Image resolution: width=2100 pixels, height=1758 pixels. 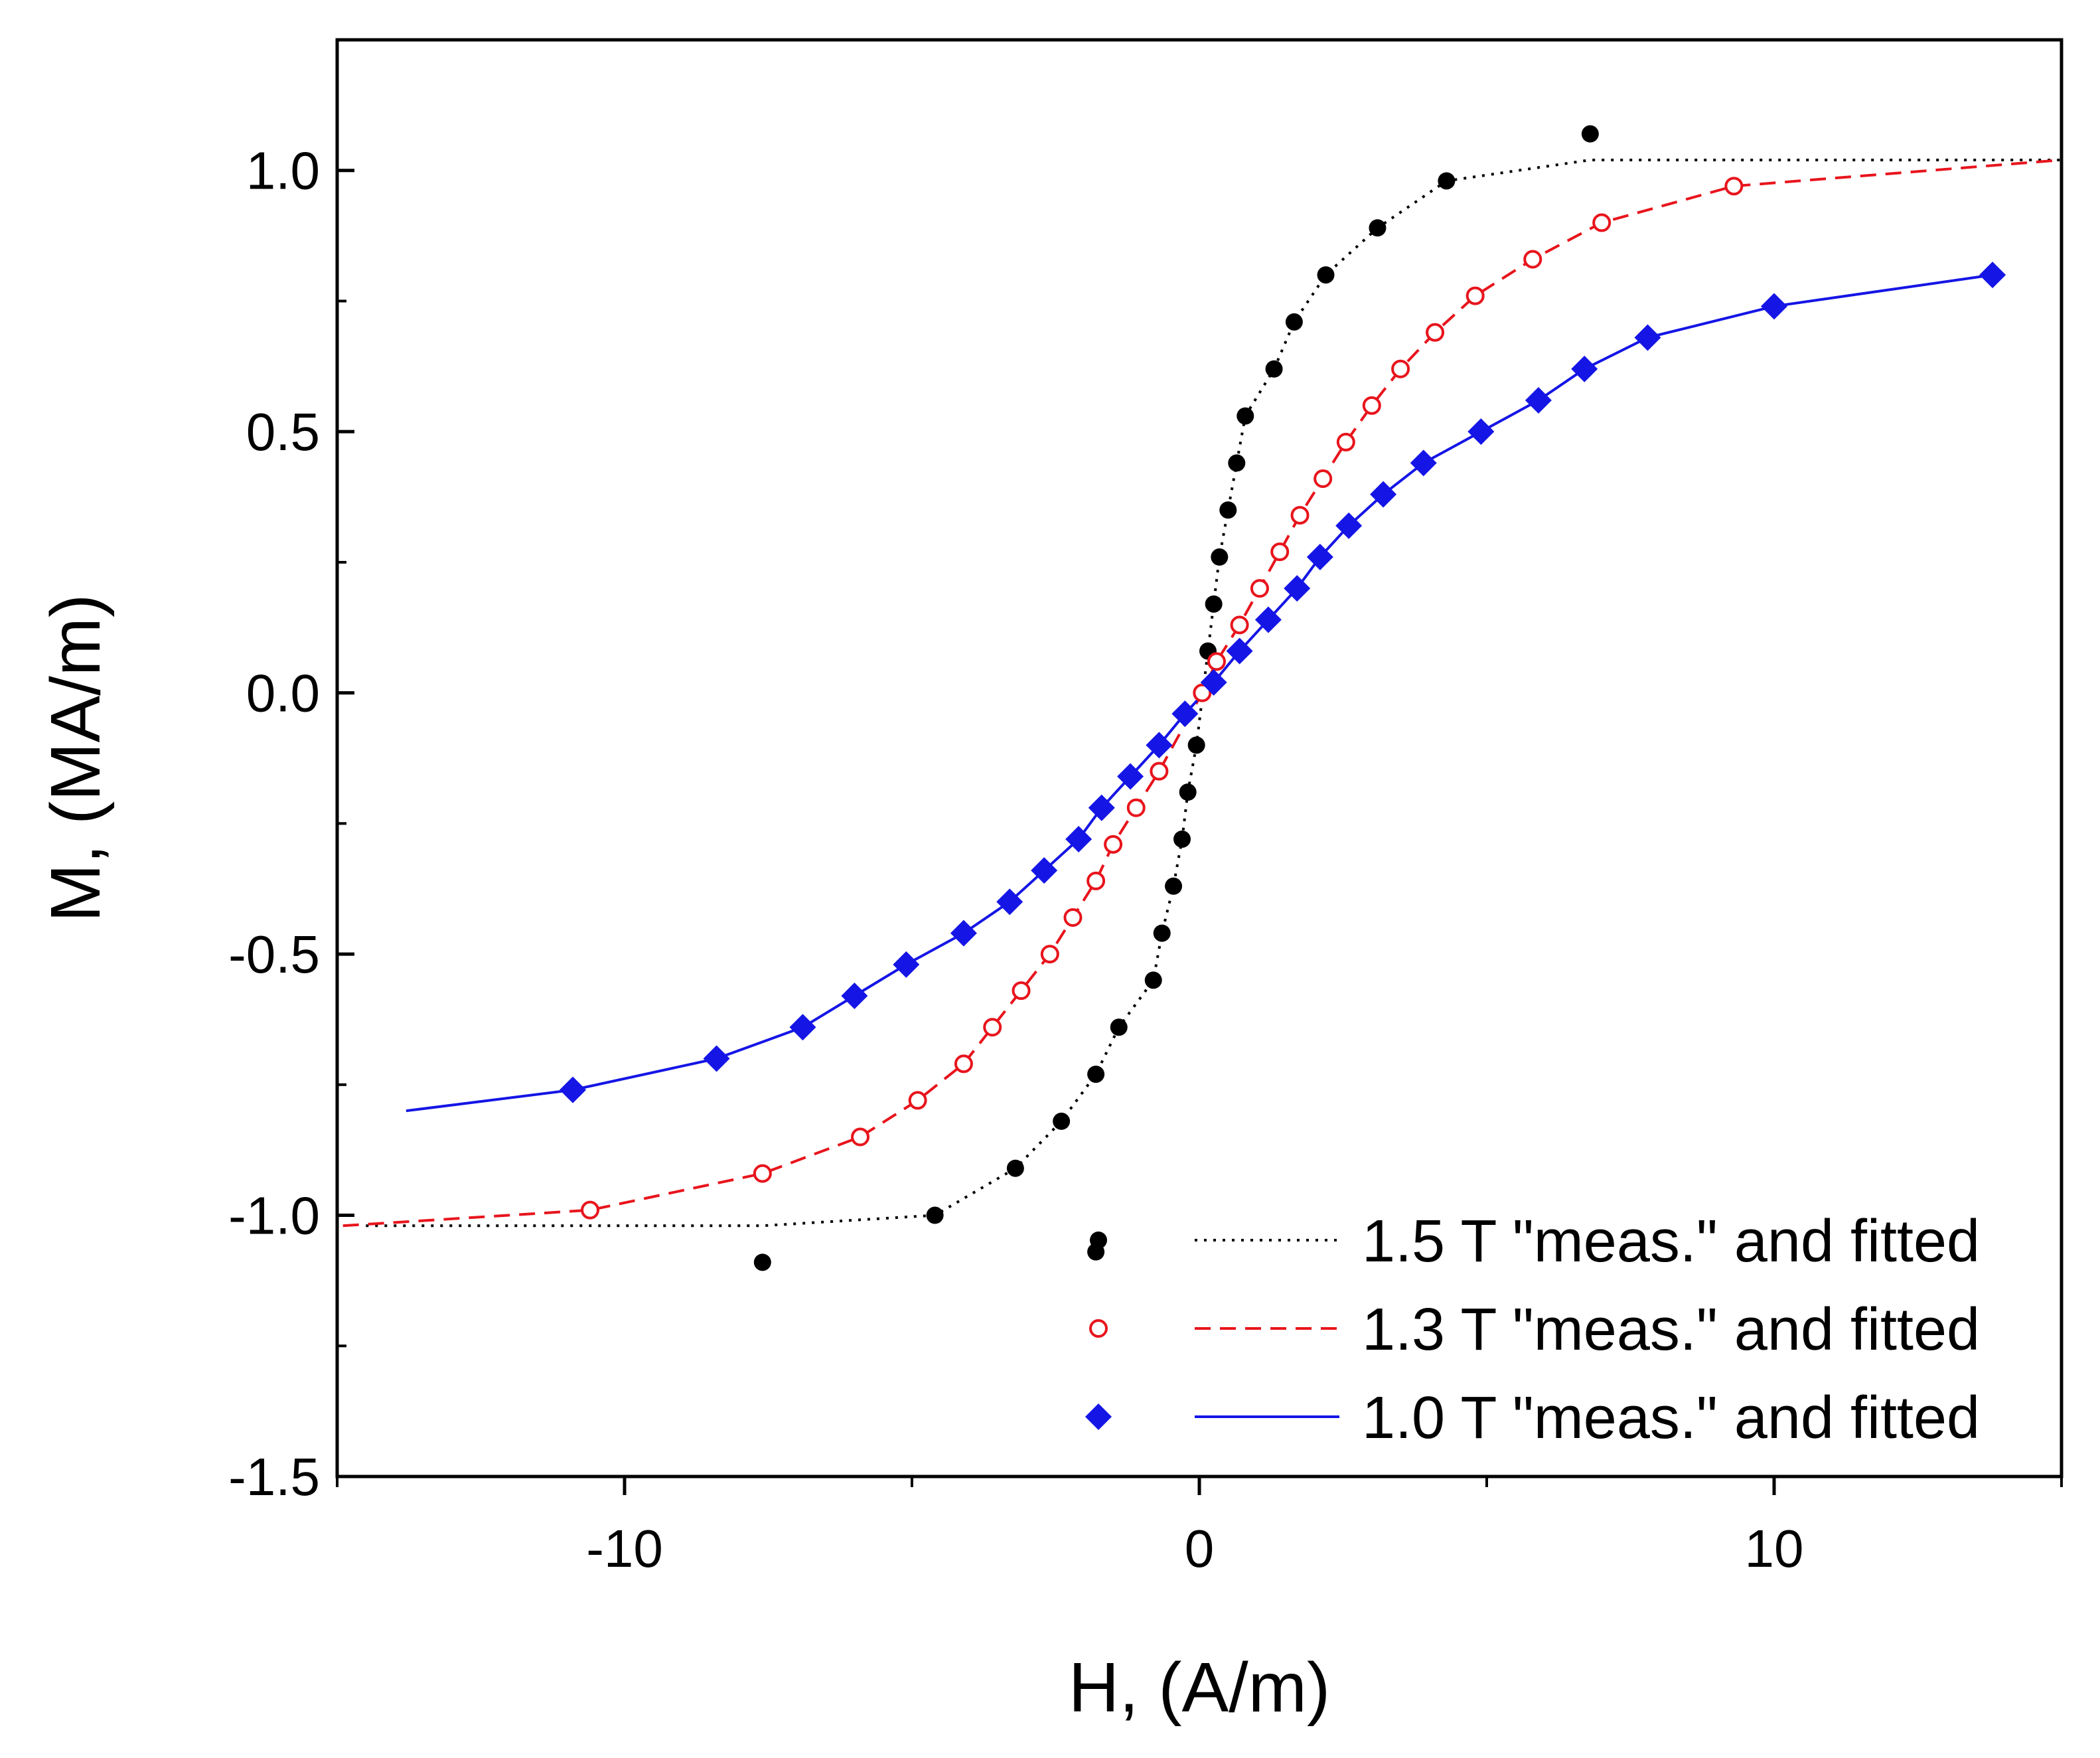 What do you see at coordinates (1671, 1418) in the screenshot?
I see `legend-label: 1.0 T "meas." and fitted` at bounding box center [1671, 1418].